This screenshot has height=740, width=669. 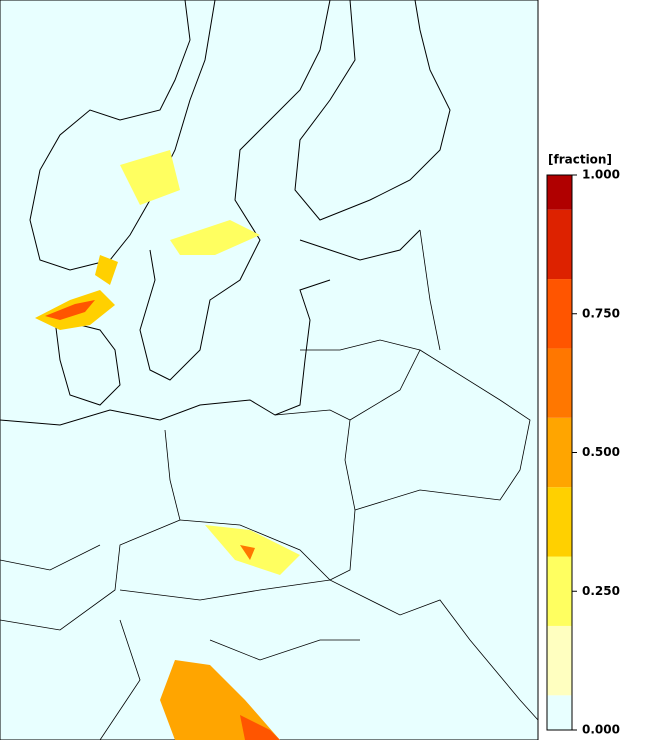 What do you see at coordinates (601, 452) in the screenshot?
I see `tick-label: 0.500` at bounding box center [601, 452].